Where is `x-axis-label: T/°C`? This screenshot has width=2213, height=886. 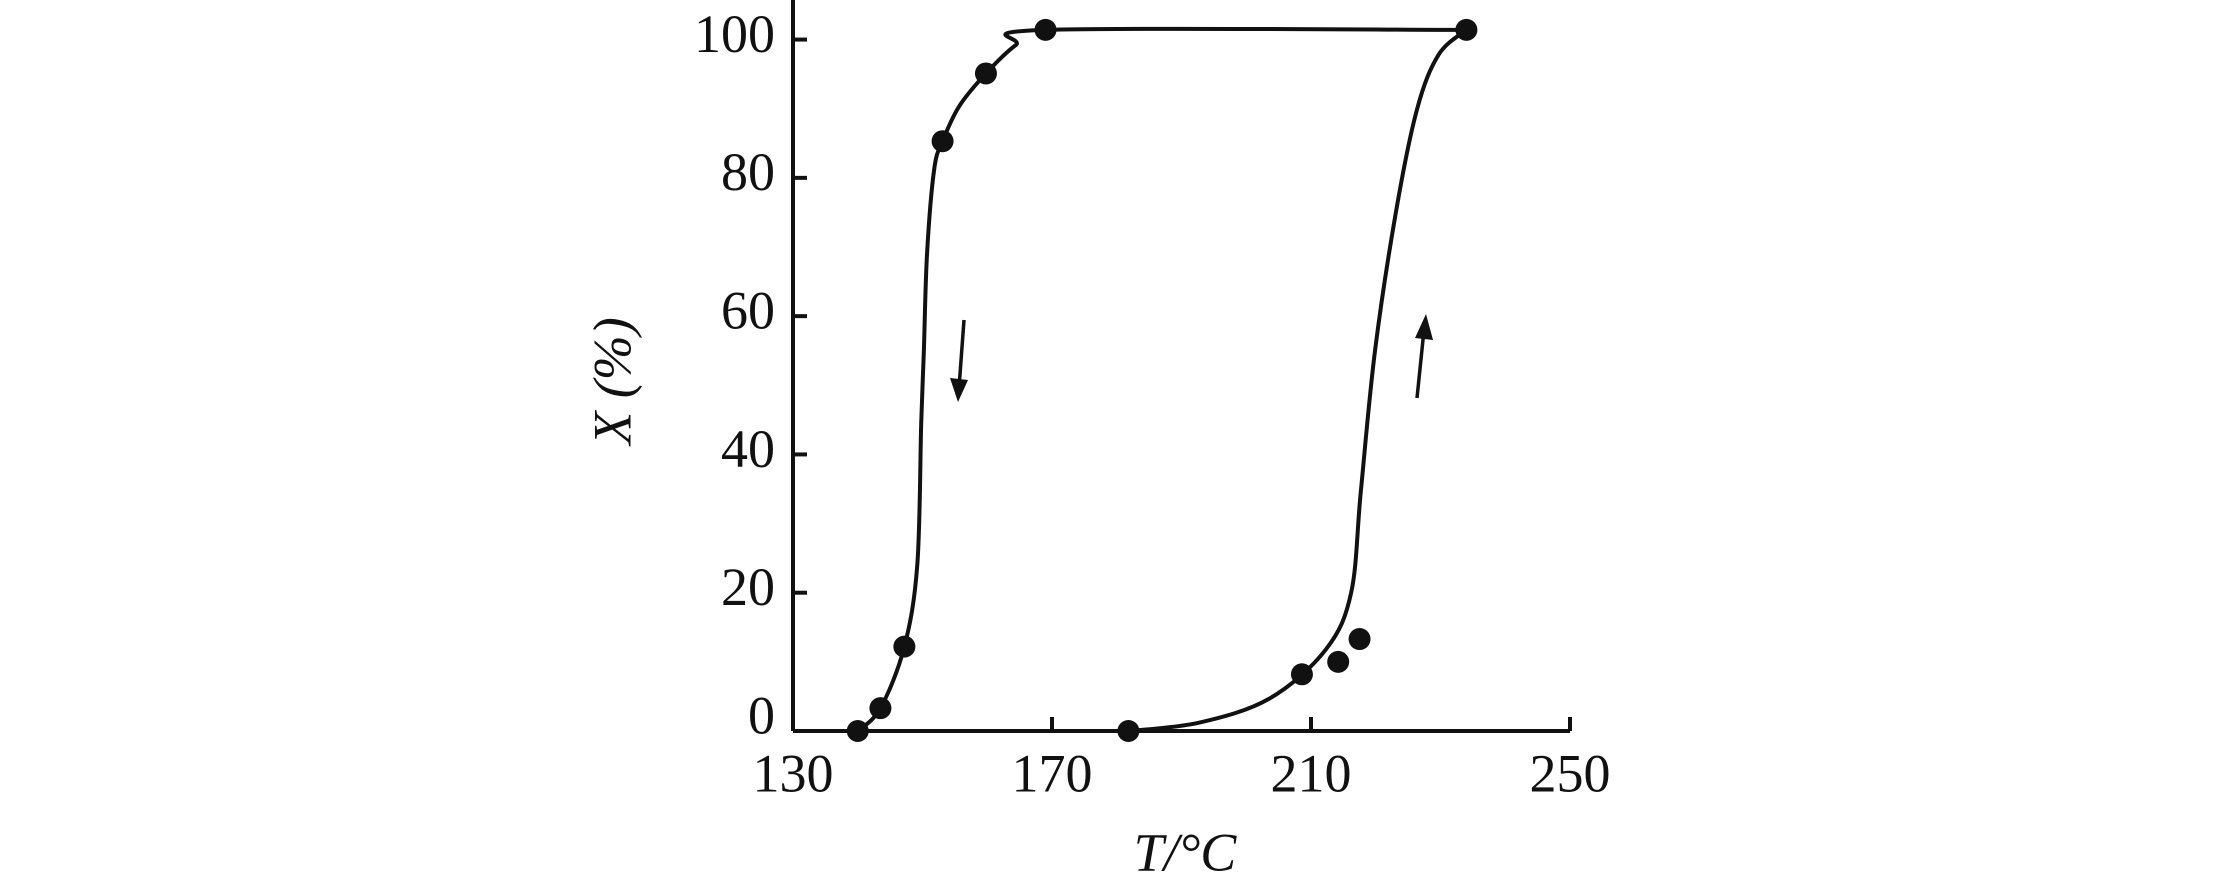 x-axis-label: T/°C is located at coordinates (1186, 852).